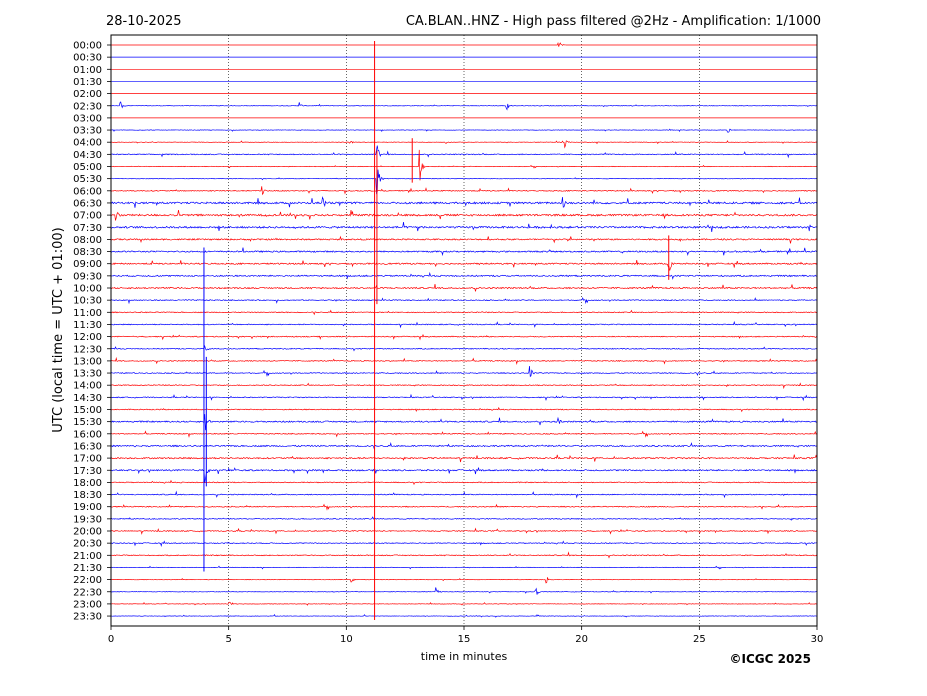 This screenshot has width=927, height=696. I want to click on row-label: 04:00, so click(87, 143).